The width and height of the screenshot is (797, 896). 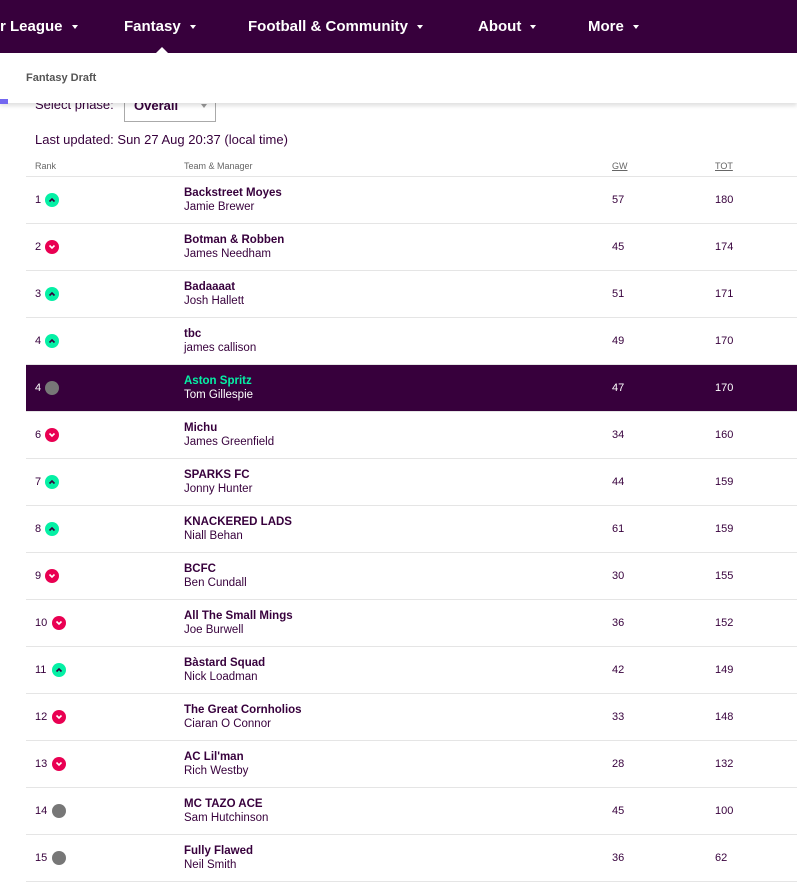 I want to click on team-name: Backstreet Moyes, so click(x=233, y=193).